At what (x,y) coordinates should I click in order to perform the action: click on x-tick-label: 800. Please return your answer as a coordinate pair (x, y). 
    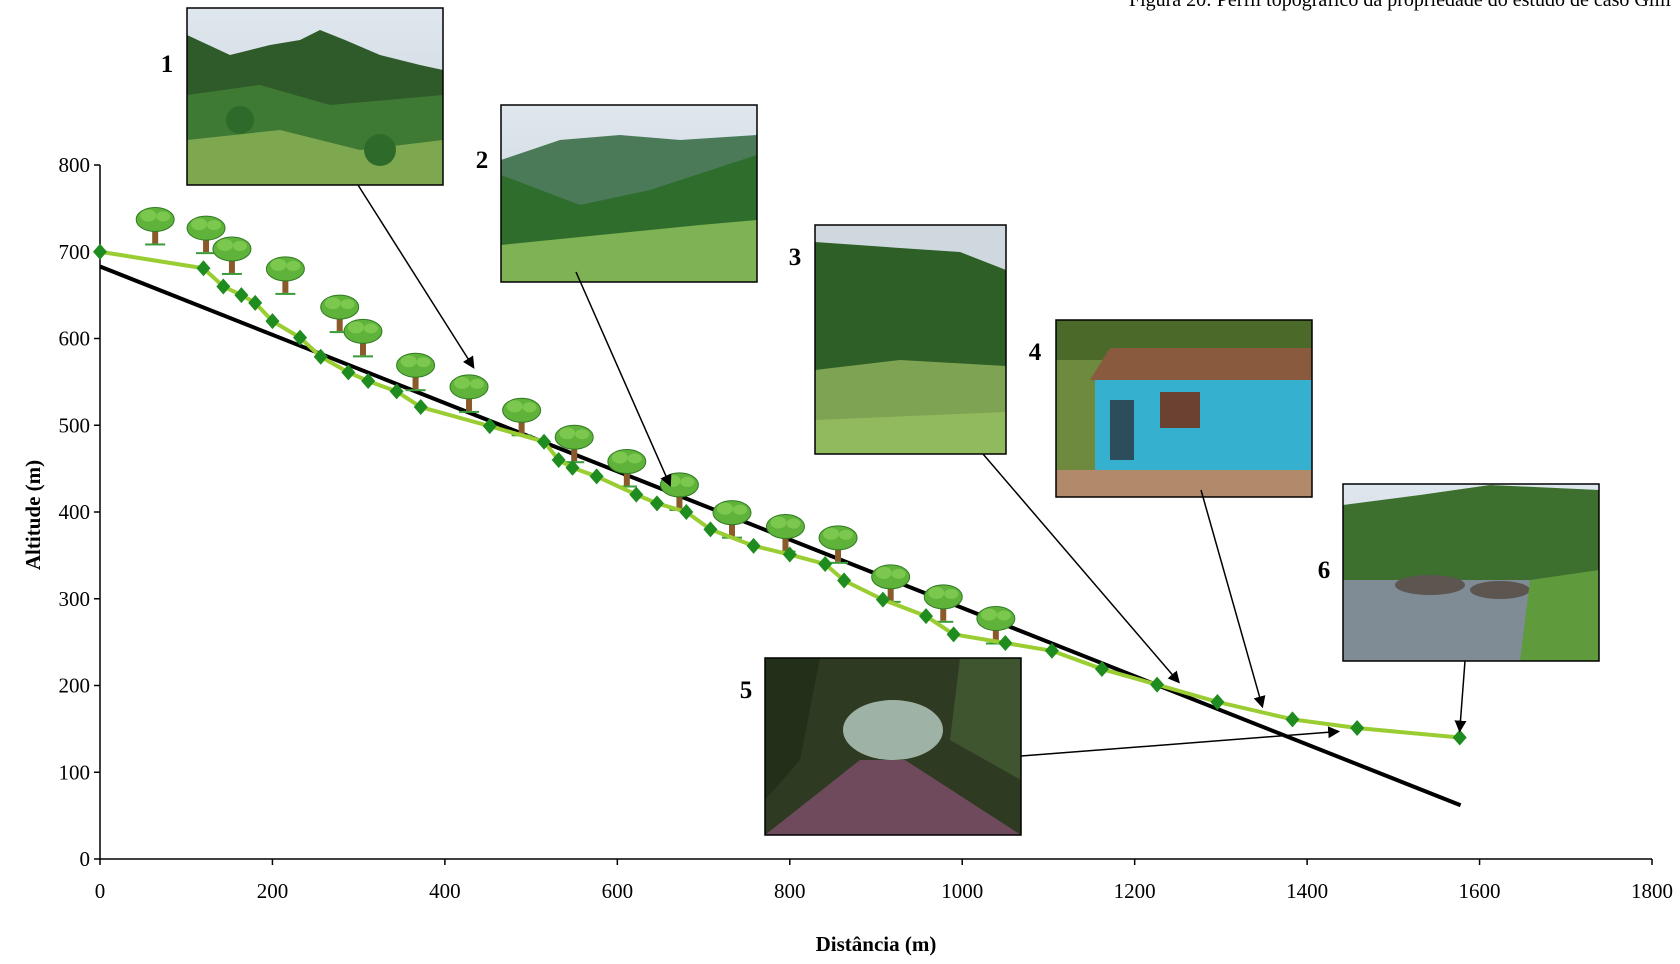
    Looking at the image, I should click on (790, 891).